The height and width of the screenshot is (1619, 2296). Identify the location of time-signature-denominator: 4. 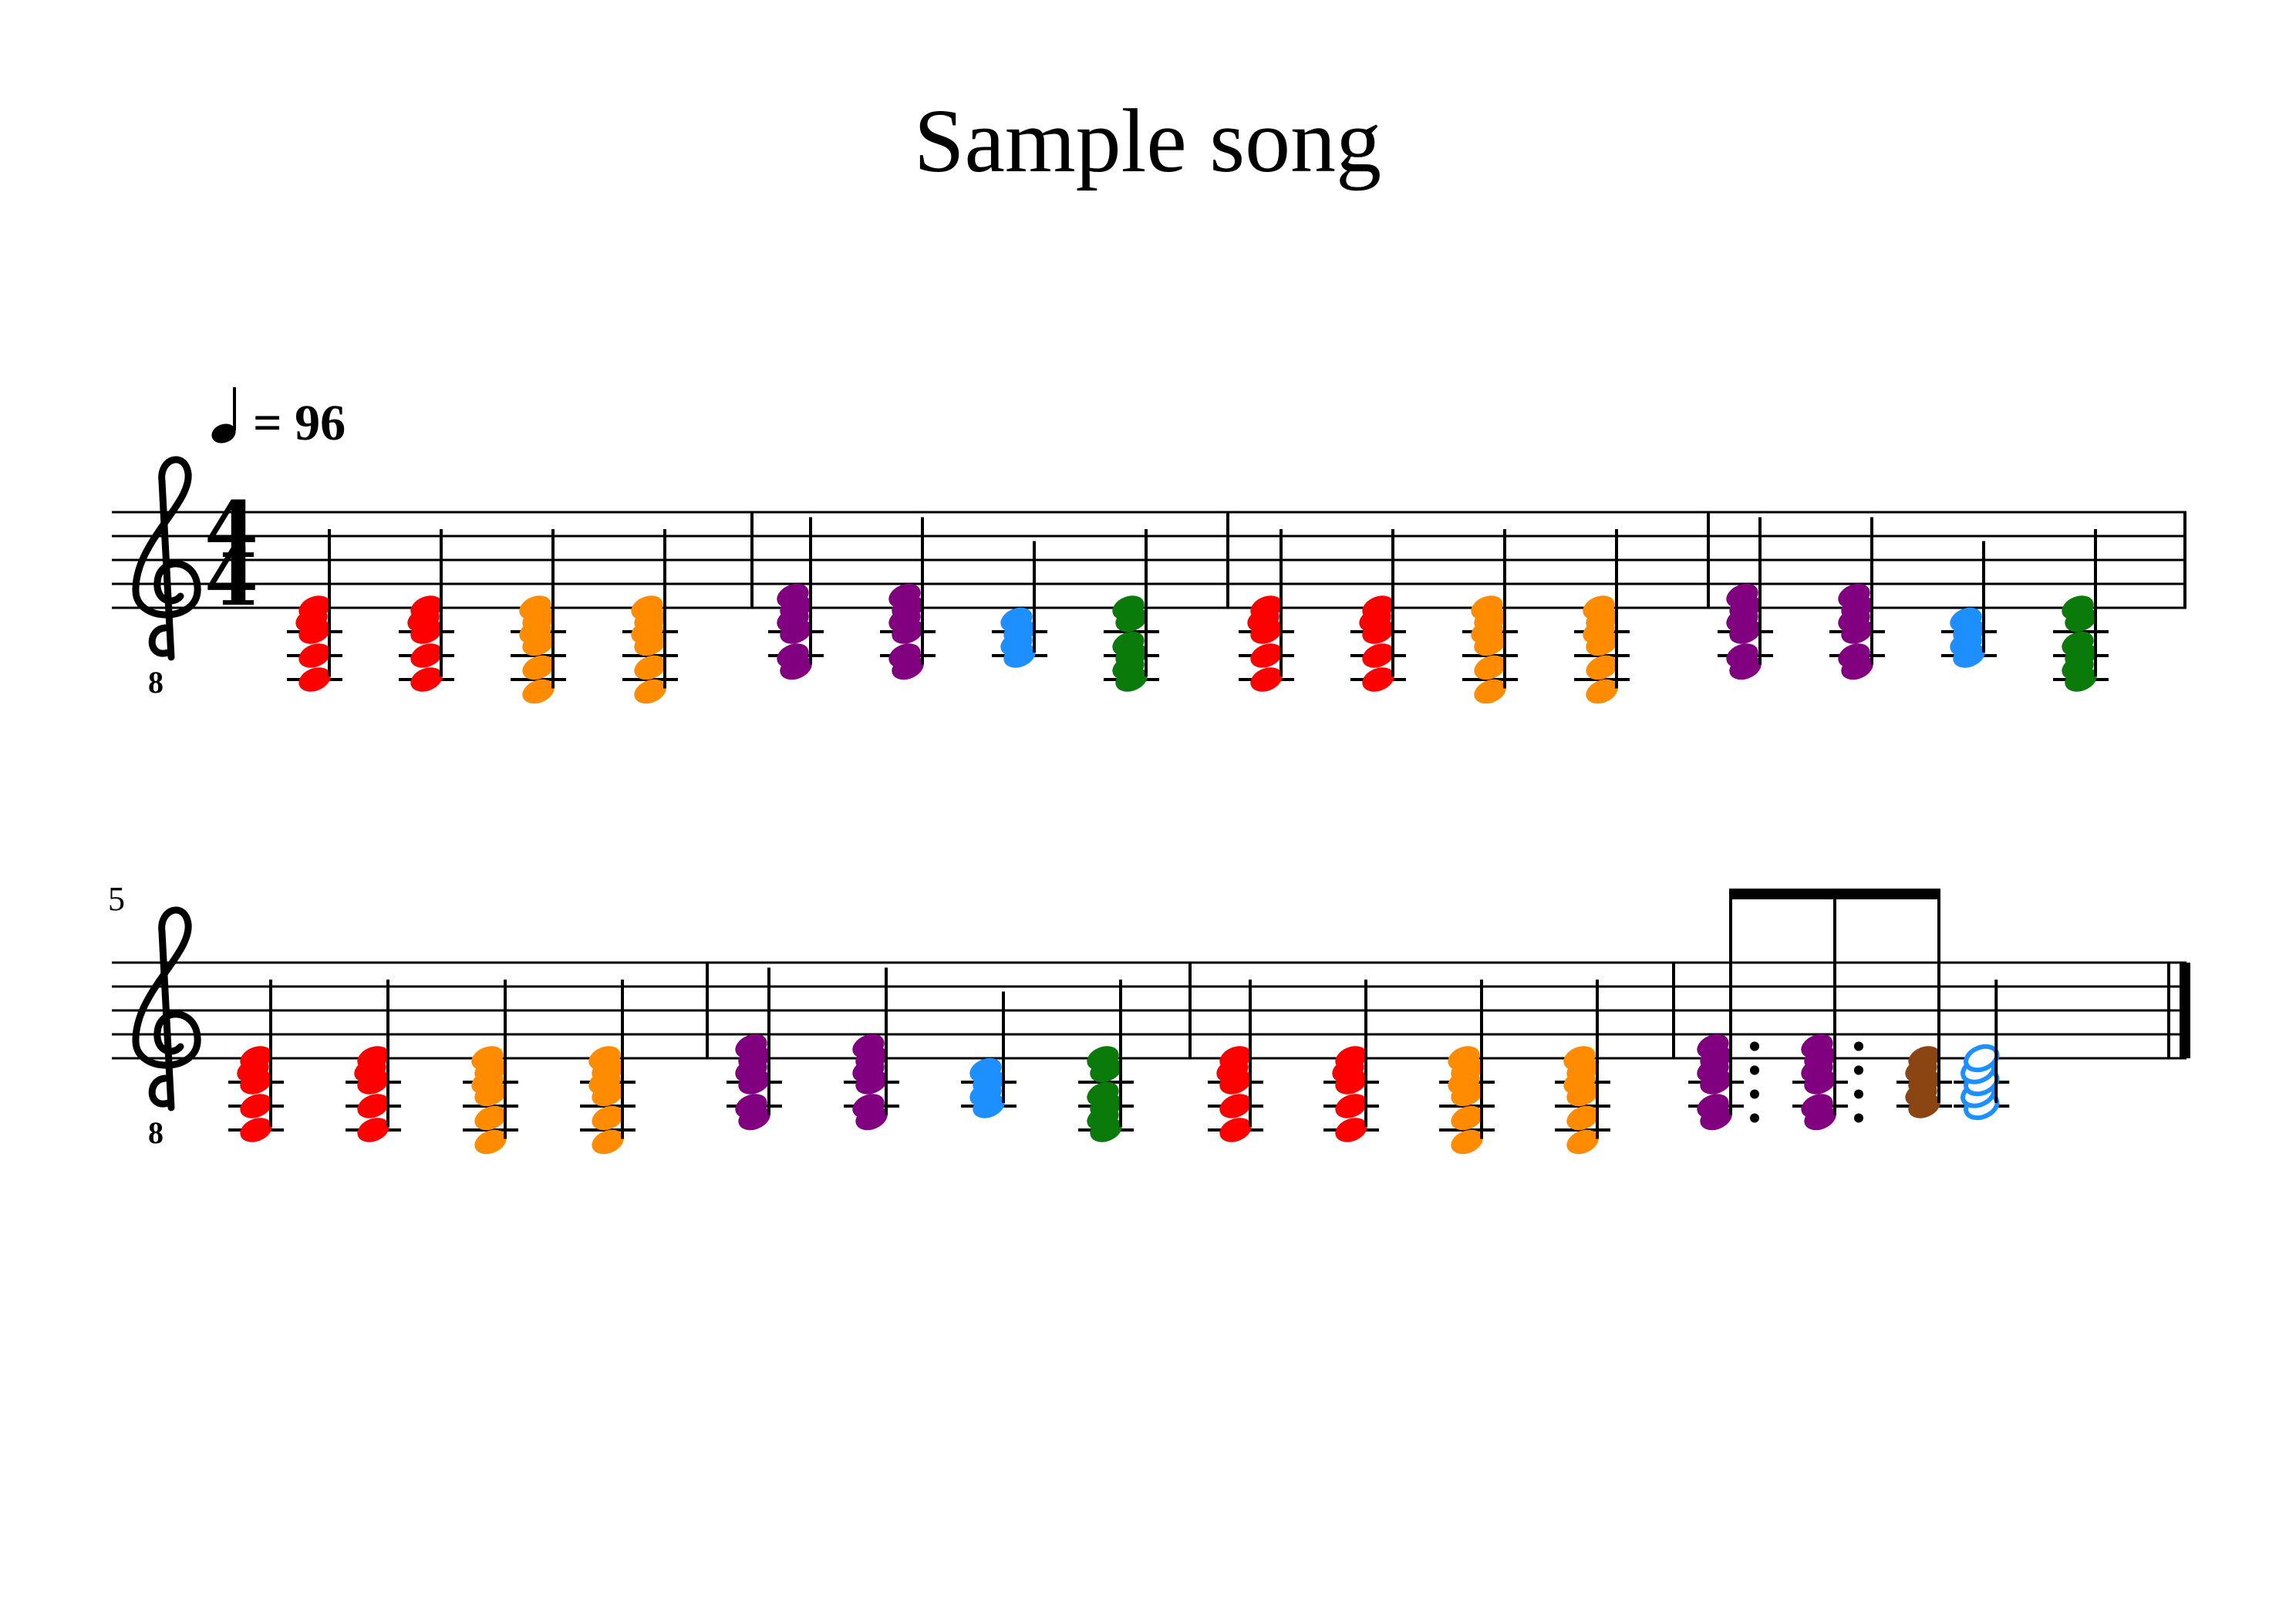
(231, 577).